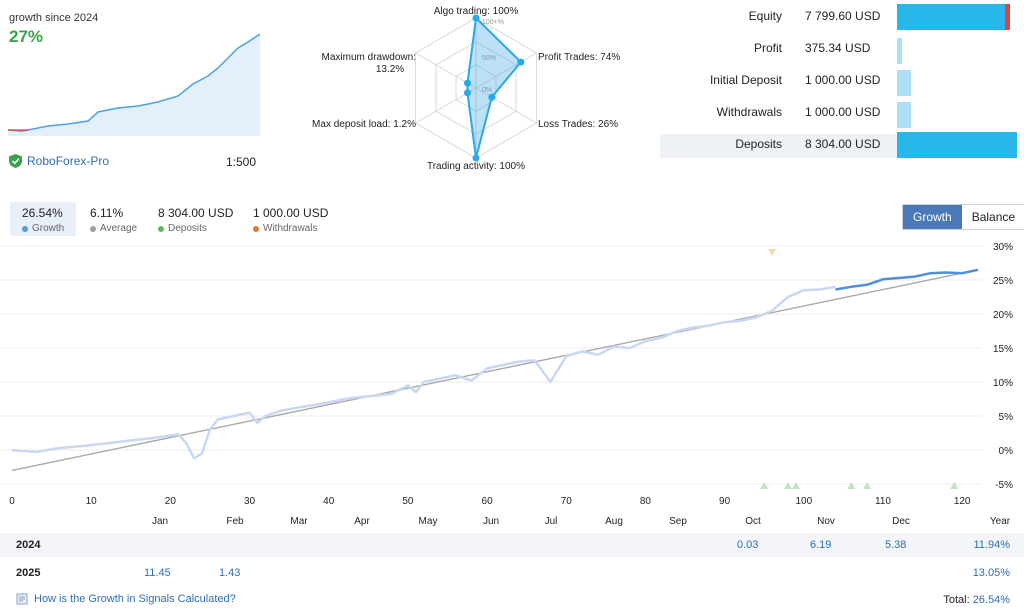 This screenshot has width=1024, height=613. What do you see at coordinates (157, 573) in the screenshot?
I see `month-growth-cell: 11.45` at bounding box center [157, 573].